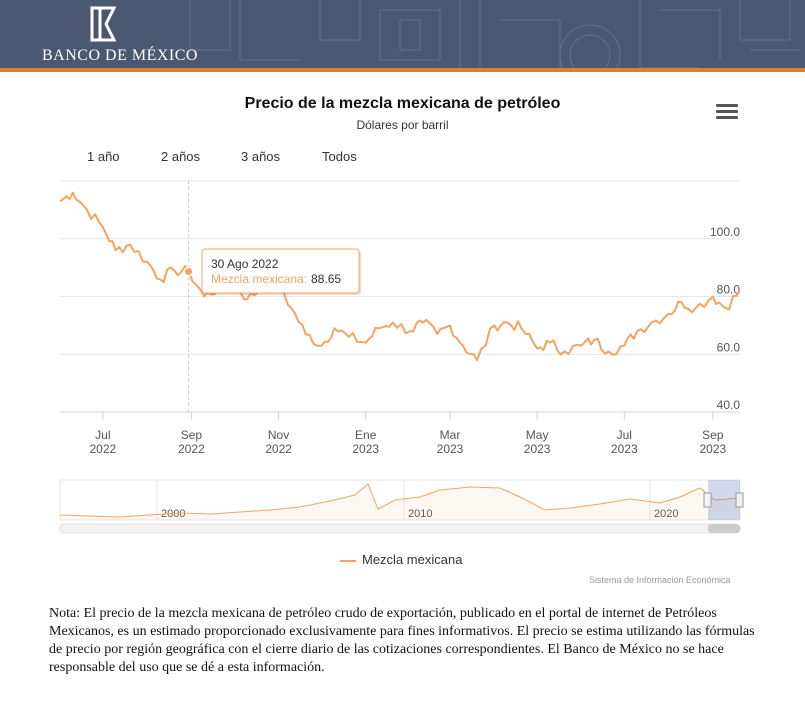 The image size is (805, 712). I want to click on range-all-button: Todos, so click(339, 156).